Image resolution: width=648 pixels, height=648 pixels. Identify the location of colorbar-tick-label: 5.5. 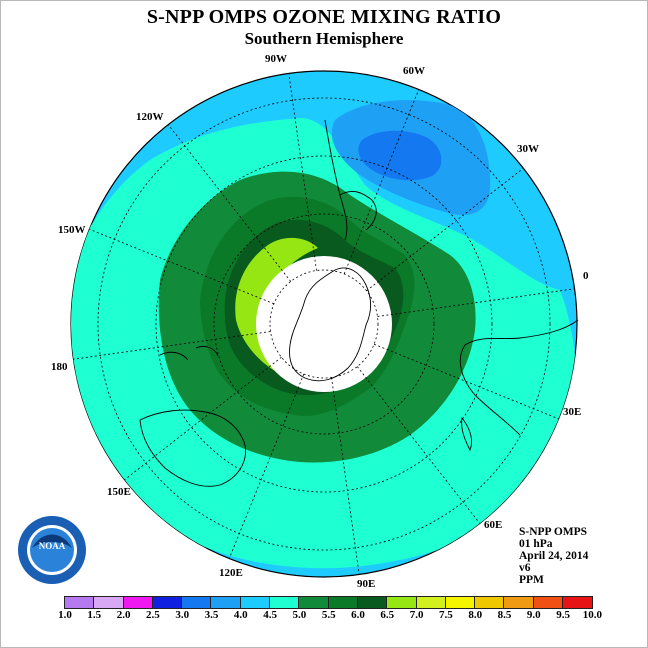
(328, 615).